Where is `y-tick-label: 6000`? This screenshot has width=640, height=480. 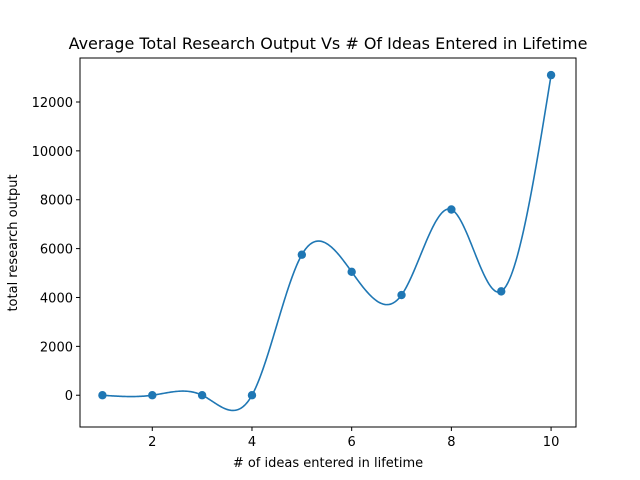 y-tick-label: 6000 is located at coordinates (56, 250).